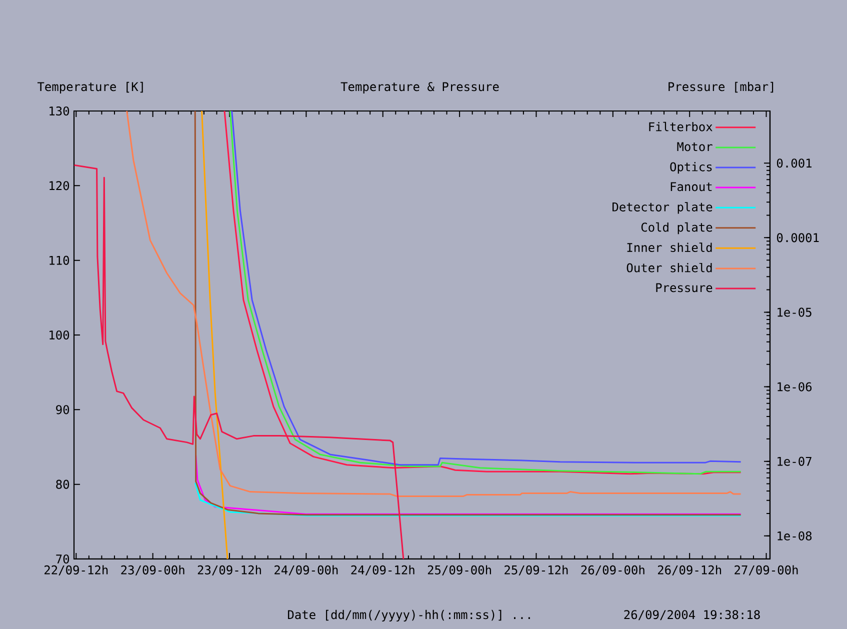 The image size is (847, 629). What do you see at coordinates (306, 570) in the screenshot?
I see `x-tick-label: 24/09-00h` at bounding box center [306, 570].